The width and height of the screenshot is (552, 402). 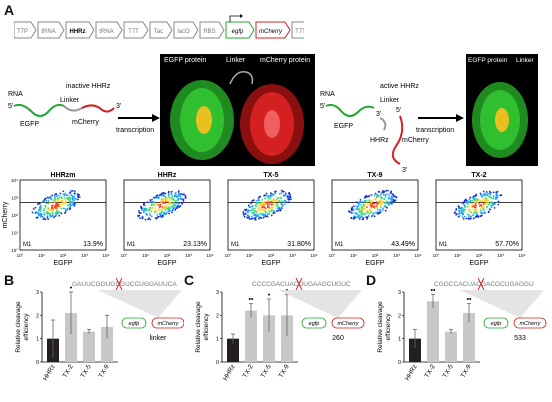 What do you see at coordinates (273, 30) in the screenshot?
I see `construct-element-9: mCherry` at bounding box center [273, 30].